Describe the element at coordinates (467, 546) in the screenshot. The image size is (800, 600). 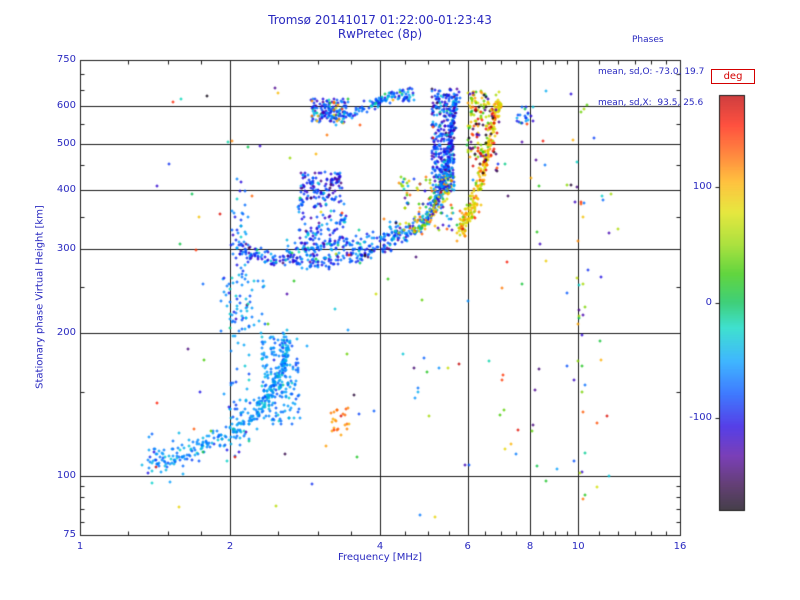
I see `x-tick-label: 6` at that location.